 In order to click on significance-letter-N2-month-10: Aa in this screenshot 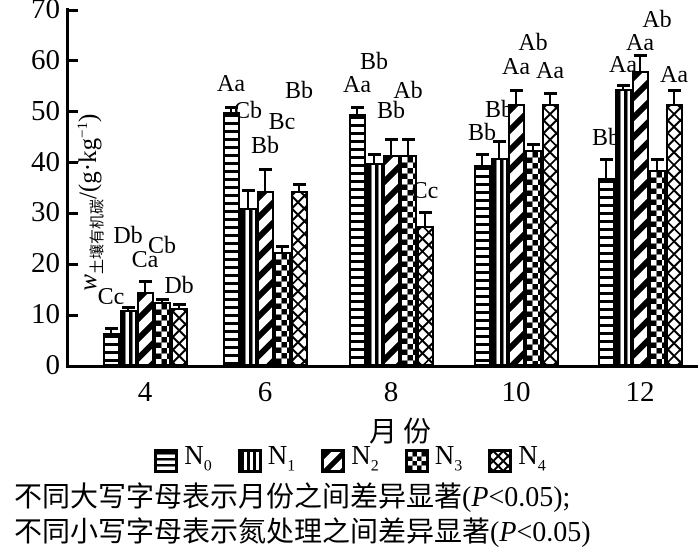, I will do `click(516, 67)`.